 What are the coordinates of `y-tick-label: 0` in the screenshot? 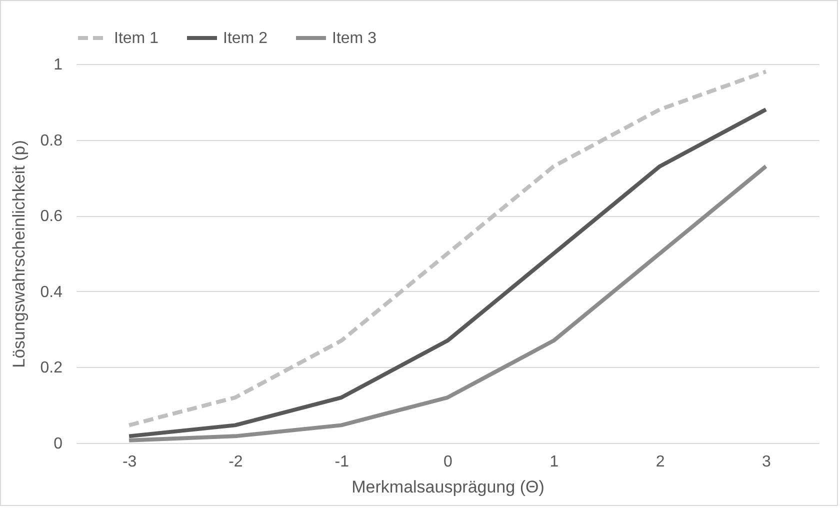 It's located at (58, 444).